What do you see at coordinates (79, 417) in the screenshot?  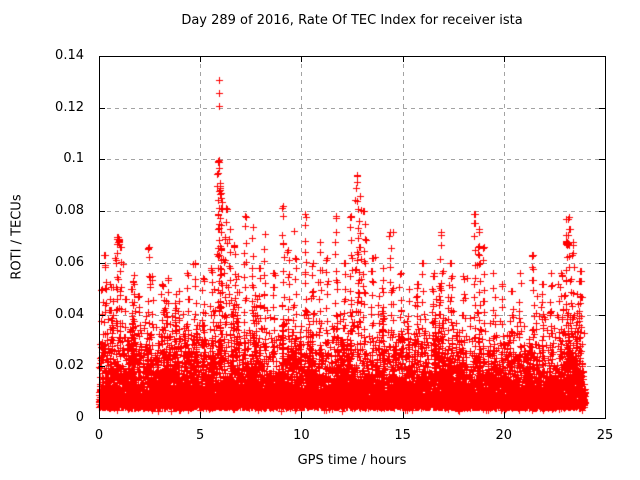 I see `y-tick-label: 0` at bounding box center [79, 417].